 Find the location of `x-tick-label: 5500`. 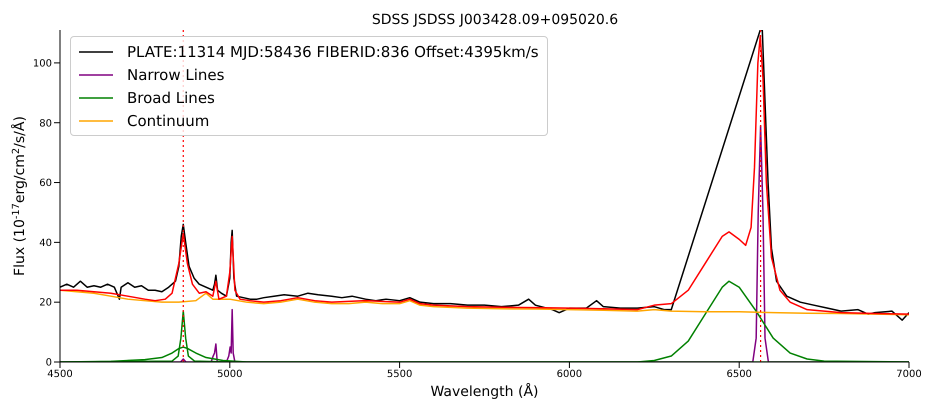

x-tick-label: 5500 is located at coordinates (399, 374).